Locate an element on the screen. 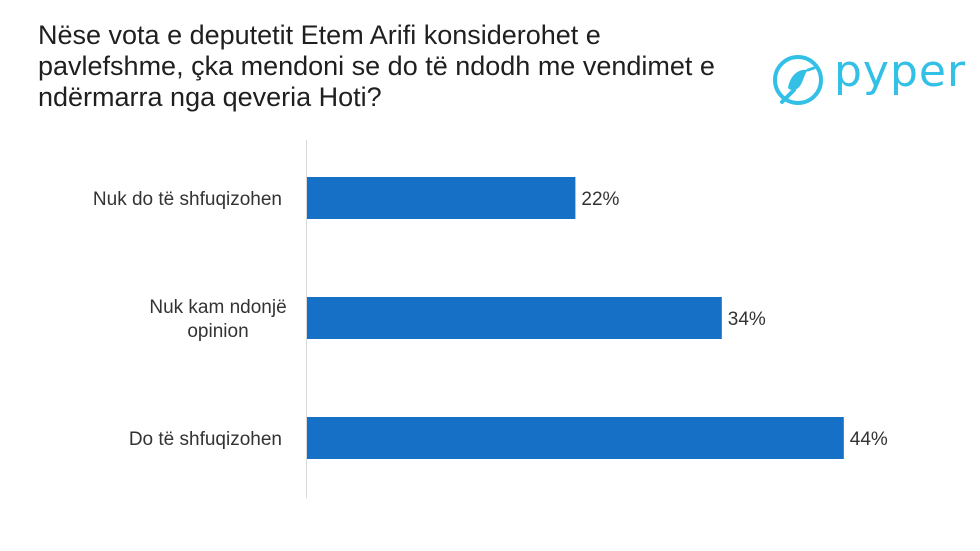 The image size is (980, 551). value-label: 34% is located at coordinates (747, 319).